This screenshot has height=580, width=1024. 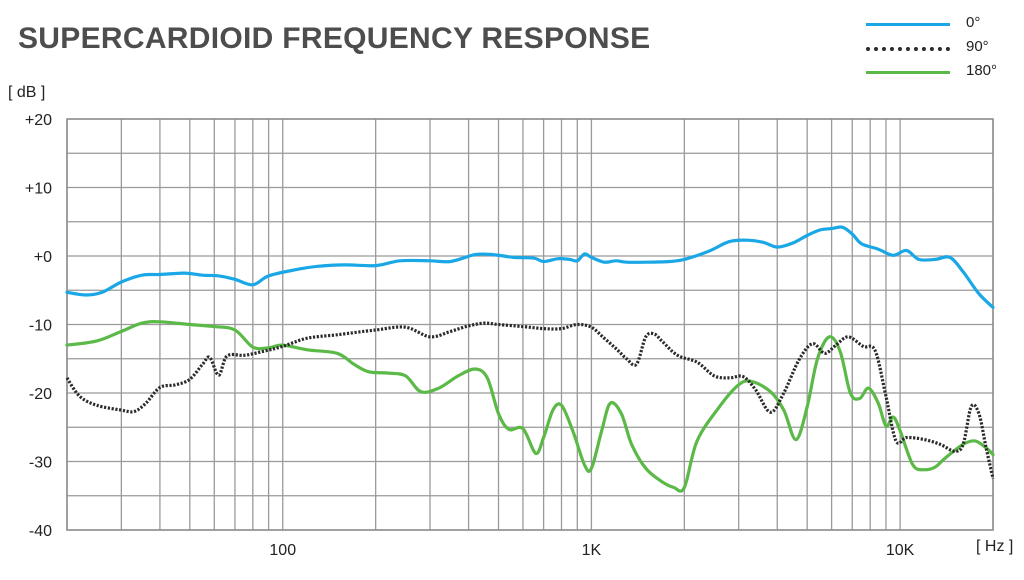 I want to click on legend-item-180deg: 180°, so click(x=937, y=72).